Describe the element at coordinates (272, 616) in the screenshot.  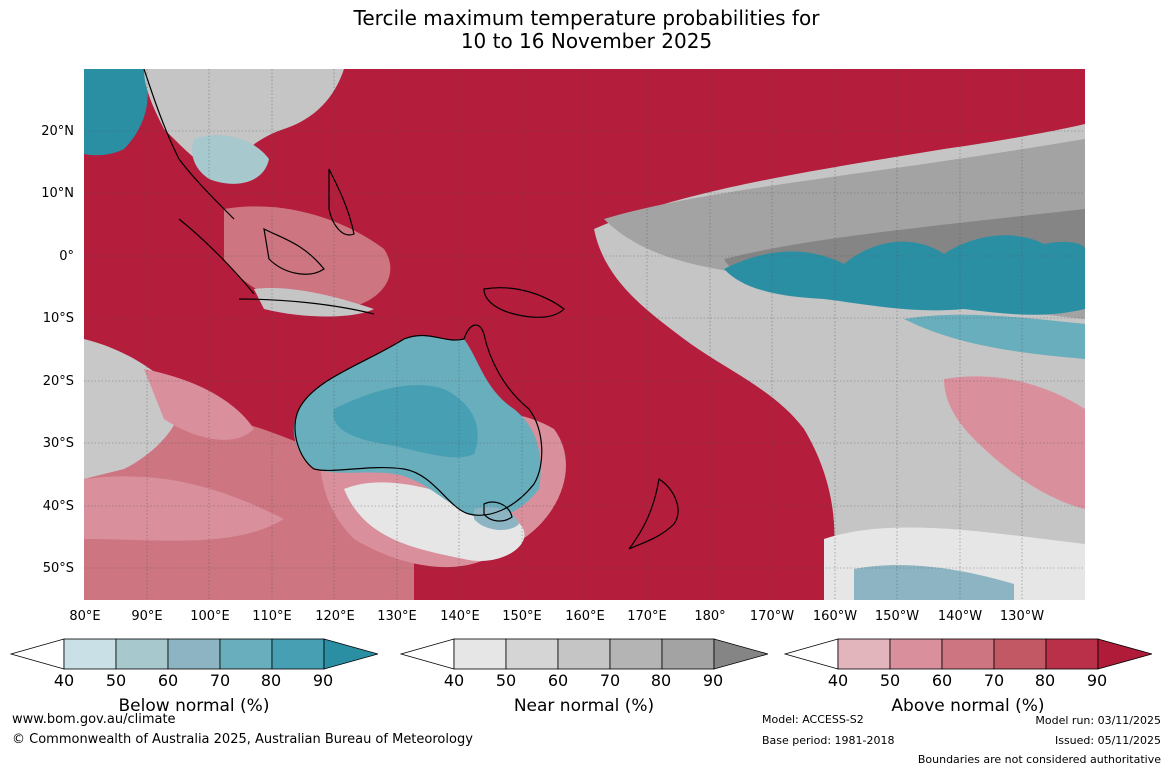
I see `lon-label: 110°E` at that location.